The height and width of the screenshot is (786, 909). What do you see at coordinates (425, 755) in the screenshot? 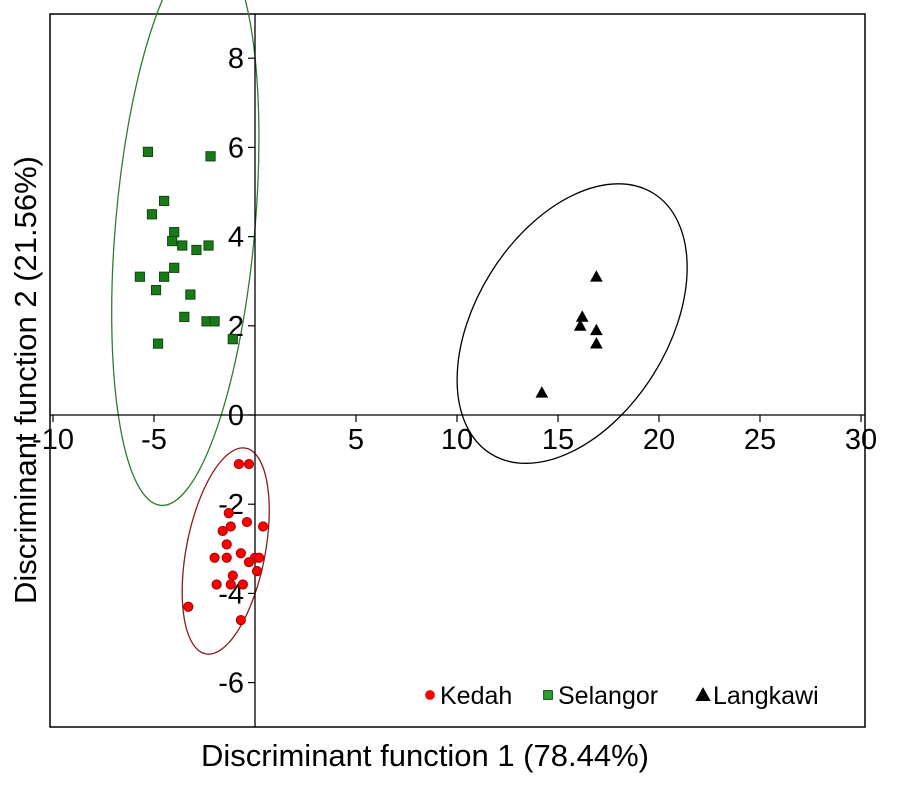
I see `x-axis-title: Discriminant function 1 (78.44%)` at bounding box center [425, 755].